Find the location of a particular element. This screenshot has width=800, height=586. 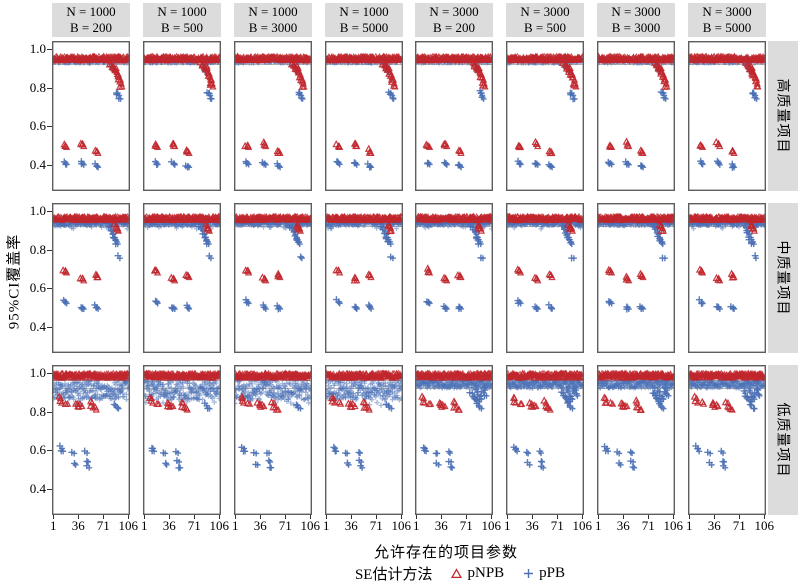

panel-r3-c6 is located at coordinates (545, 440).